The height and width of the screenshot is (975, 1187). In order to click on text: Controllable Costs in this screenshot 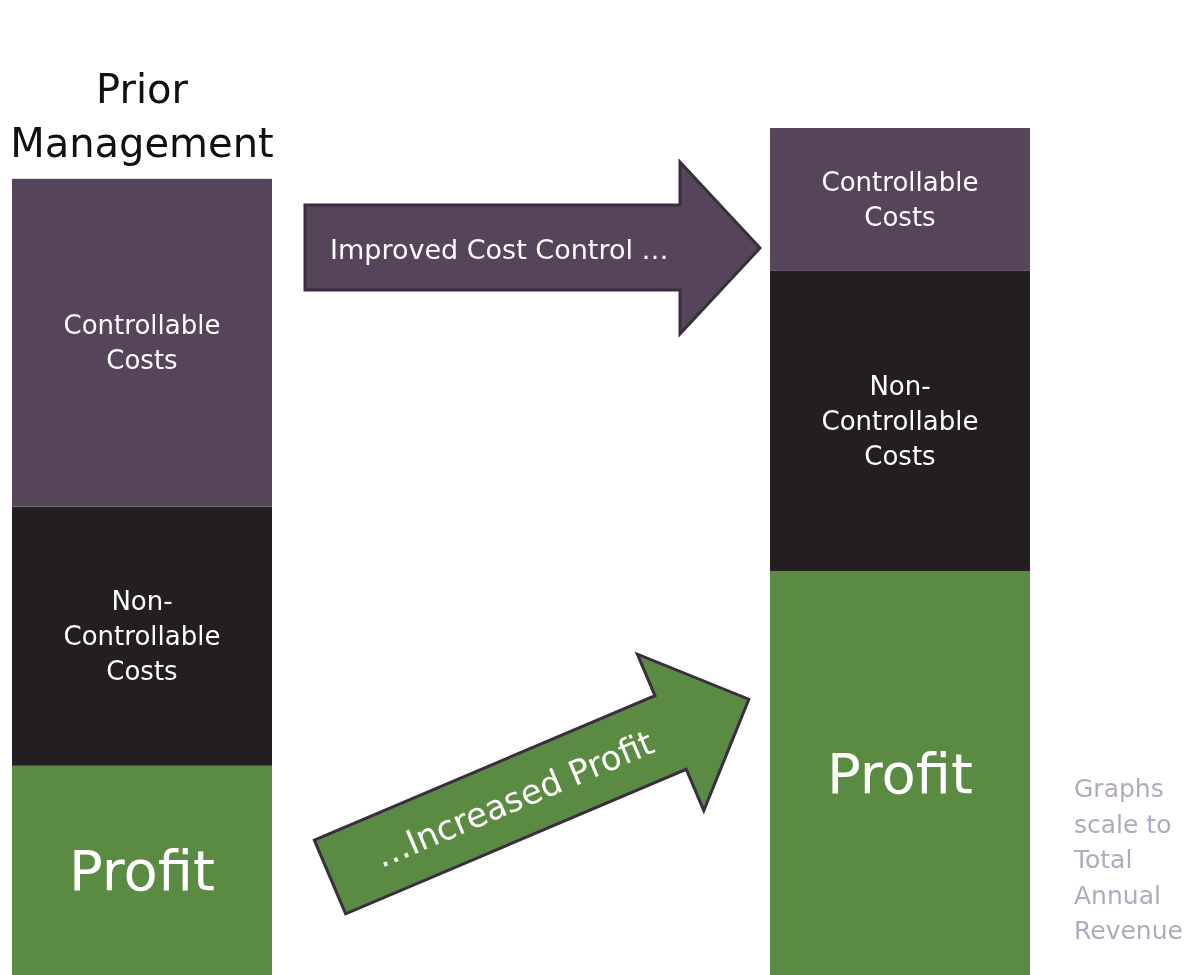, I will do `click(142, 343)`.